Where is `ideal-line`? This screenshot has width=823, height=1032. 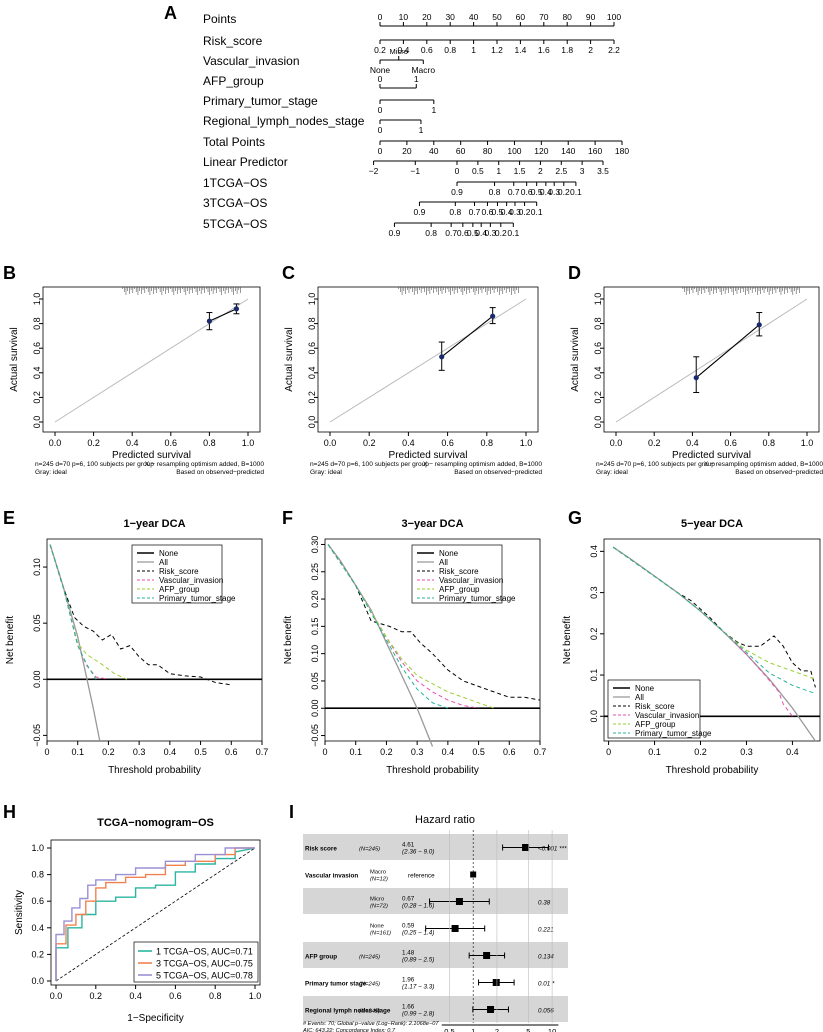
ideal-line is located at coordinates (428, 360).